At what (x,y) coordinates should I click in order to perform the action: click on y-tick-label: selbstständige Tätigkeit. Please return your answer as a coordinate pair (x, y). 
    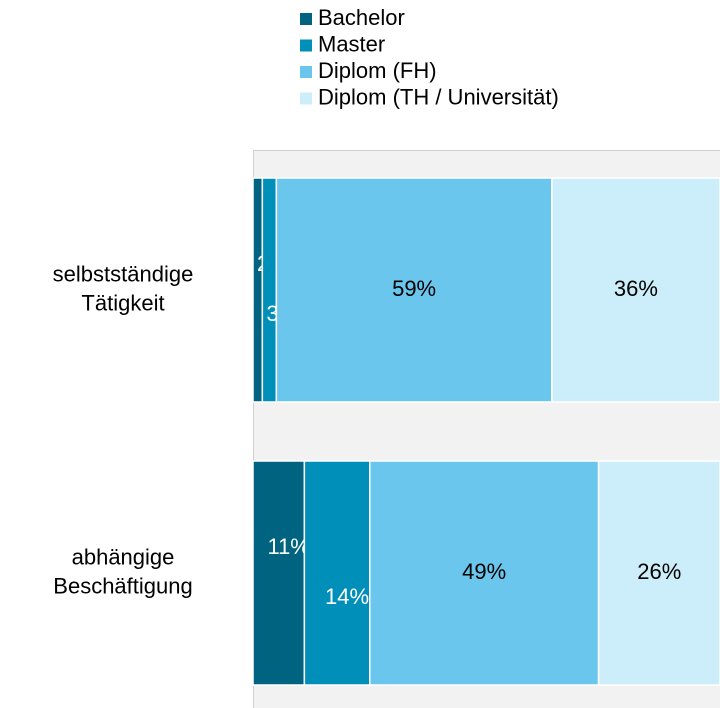
    Looking at the image, I should click on (123, 288).